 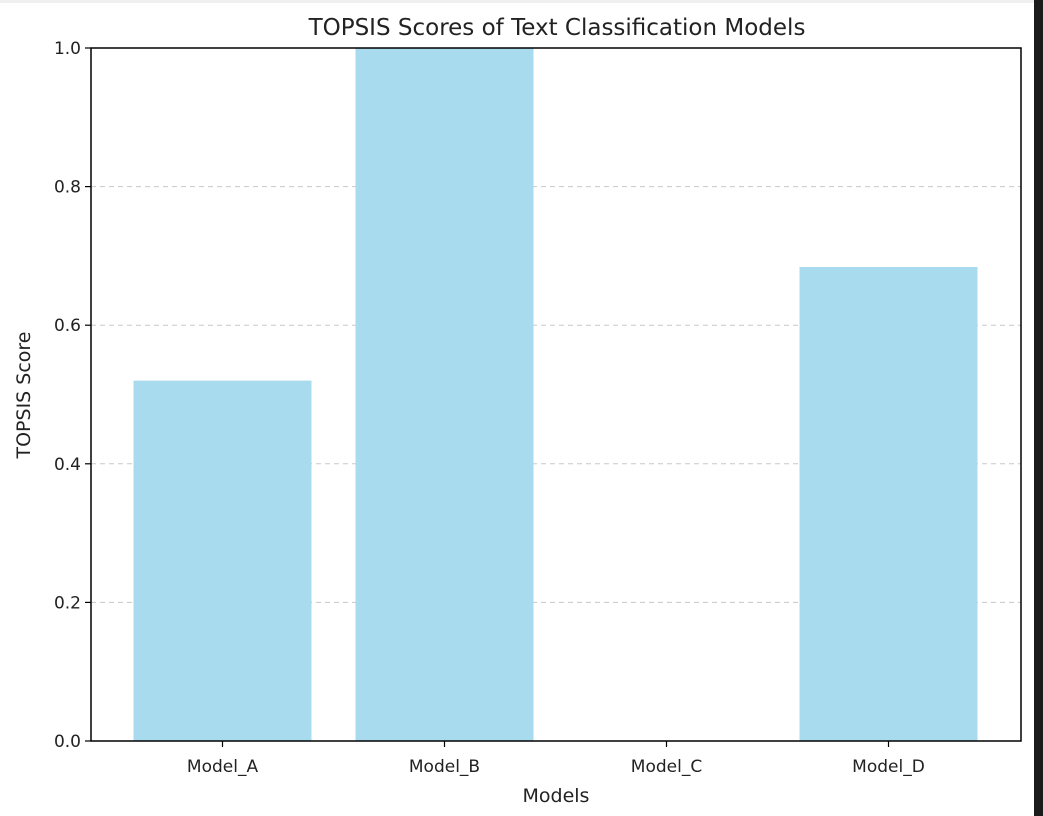 What do you see at coordinates (888, 503) in the screenshot?
I see `bar-model-d` at bounding box center [888, 503].